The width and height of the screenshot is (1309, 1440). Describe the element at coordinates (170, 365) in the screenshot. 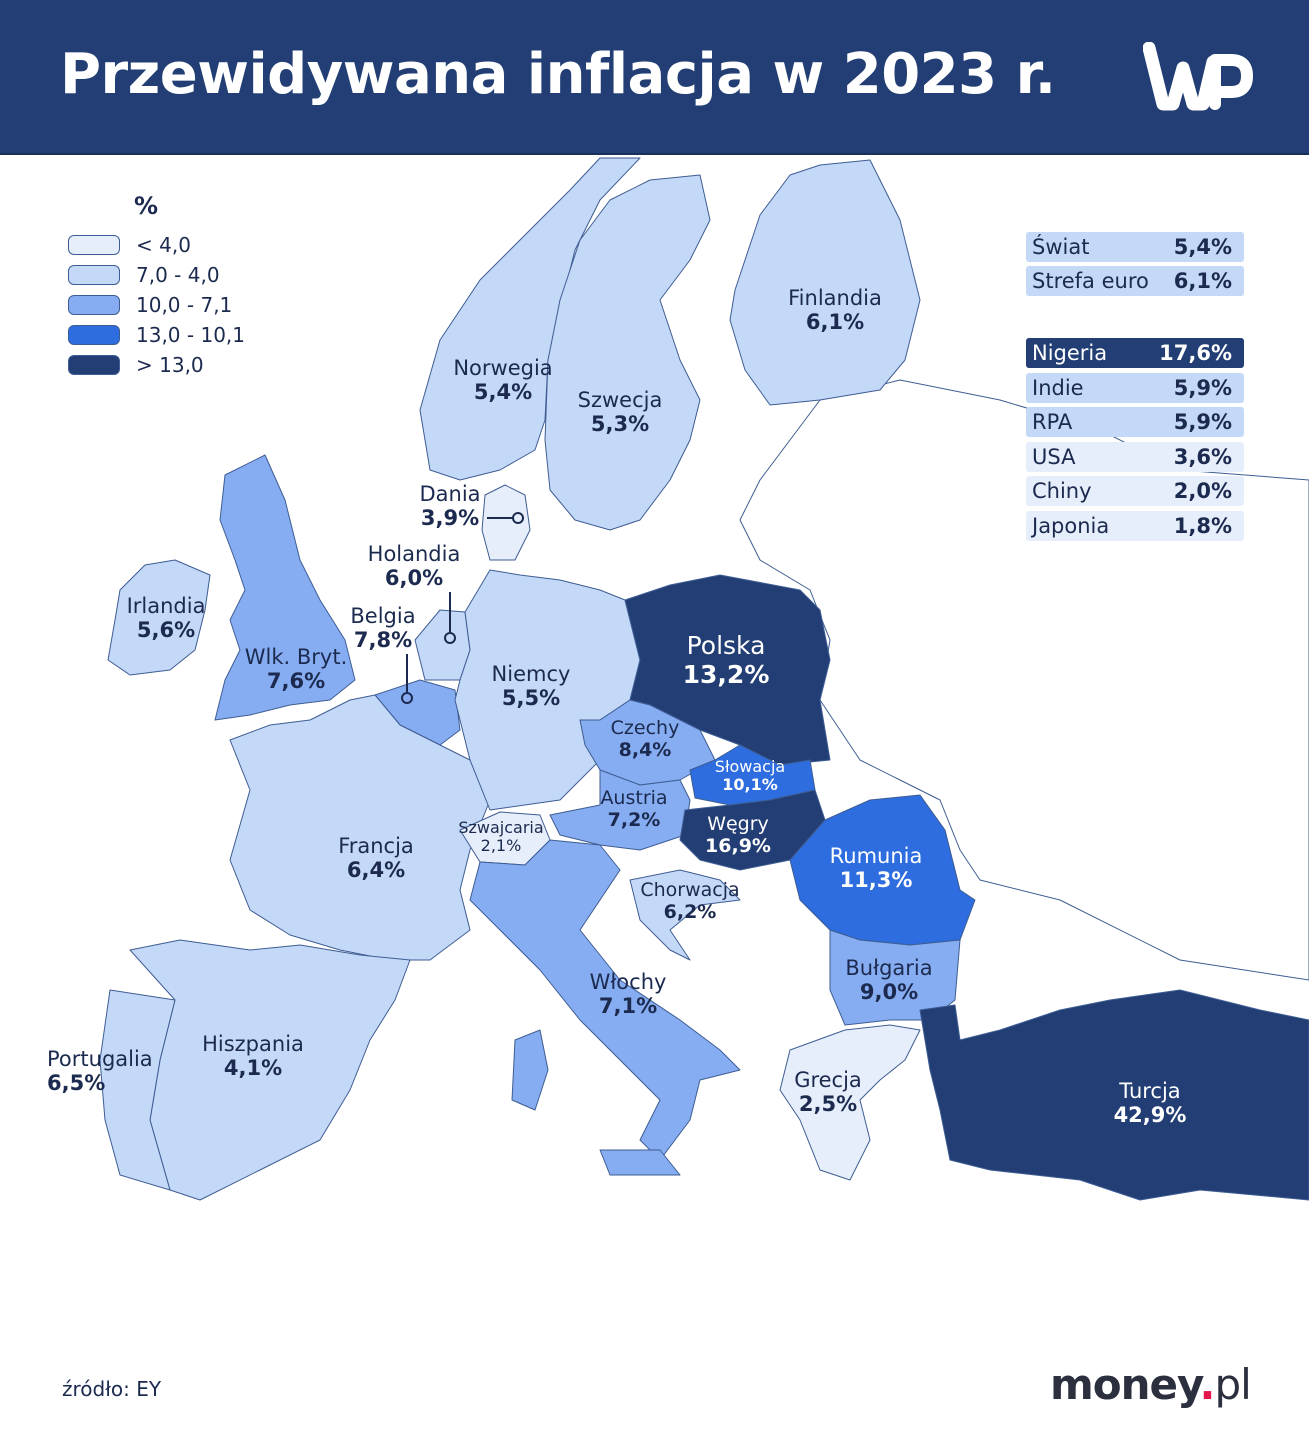

I see `legend-label: > 13,0` at that location.